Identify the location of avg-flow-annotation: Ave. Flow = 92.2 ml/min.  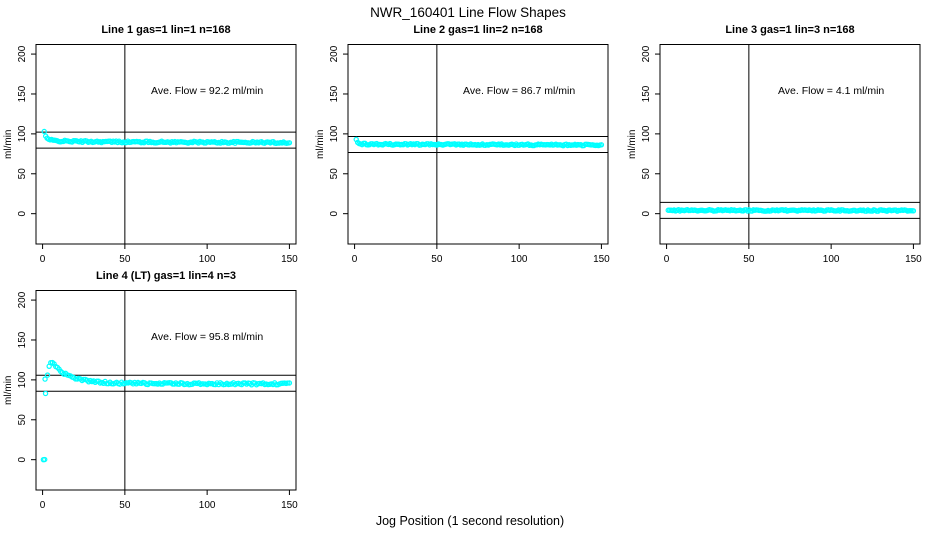
(207, 91).